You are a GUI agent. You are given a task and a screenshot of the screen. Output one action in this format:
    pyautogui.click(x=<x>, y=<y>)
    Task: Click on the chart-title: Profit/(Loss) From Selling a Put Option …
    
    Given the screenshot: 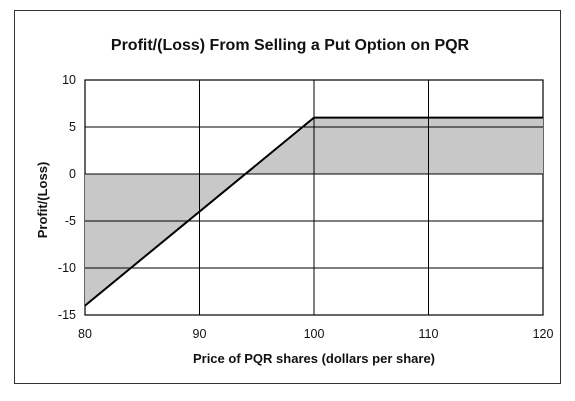 What is the action you would take?
    pyautogui.click(x=290, y=45)
    